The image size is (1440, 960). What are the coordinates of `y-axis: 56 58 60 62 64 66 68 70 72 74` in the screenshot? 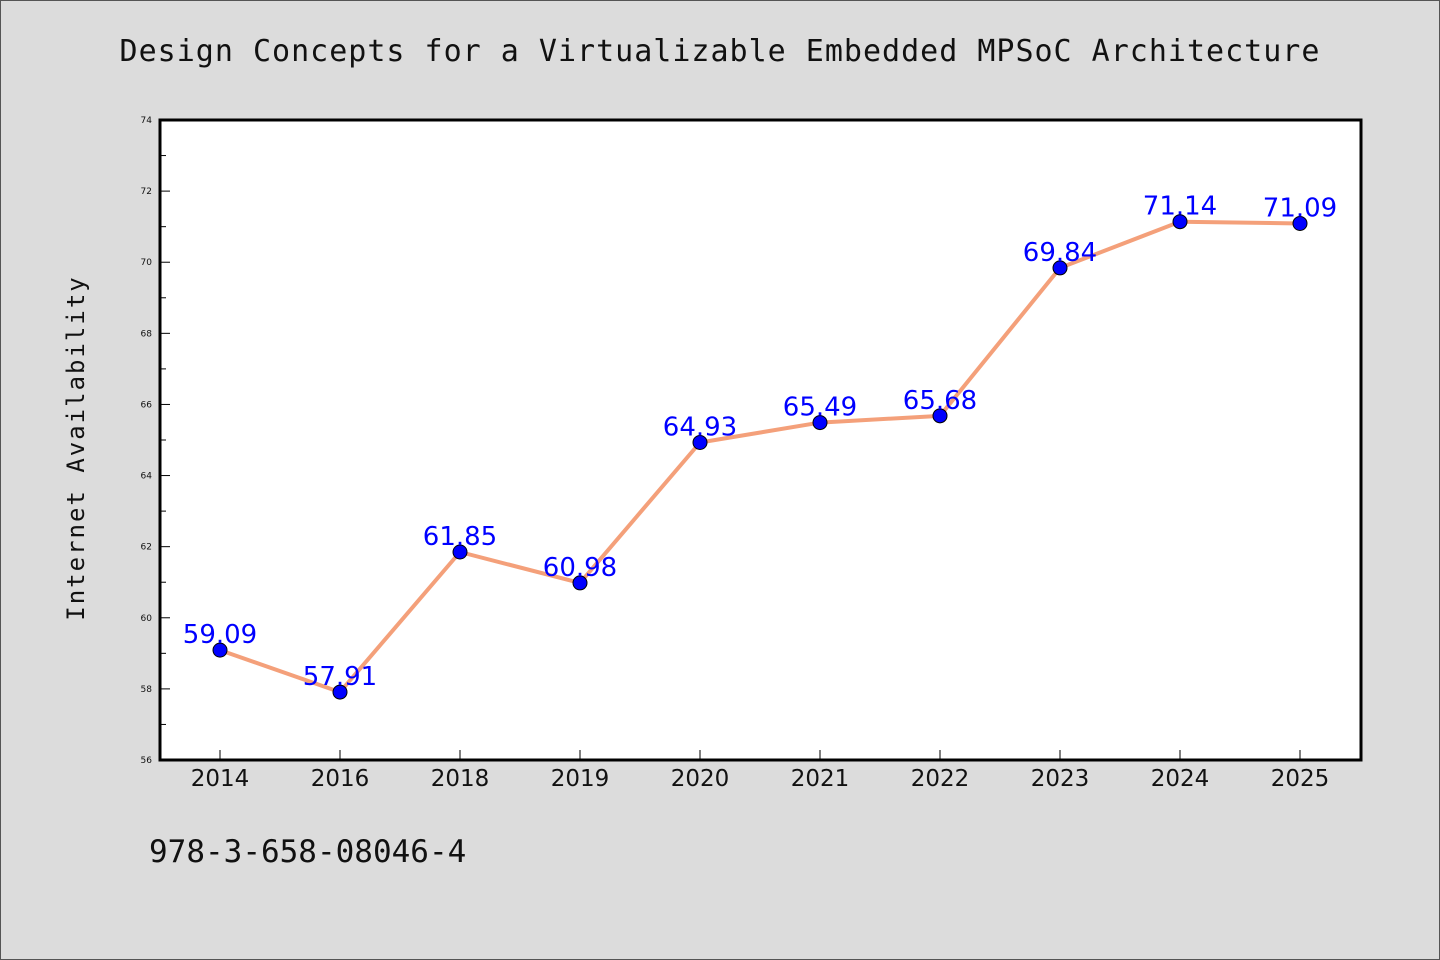 It's located at (155, 441).